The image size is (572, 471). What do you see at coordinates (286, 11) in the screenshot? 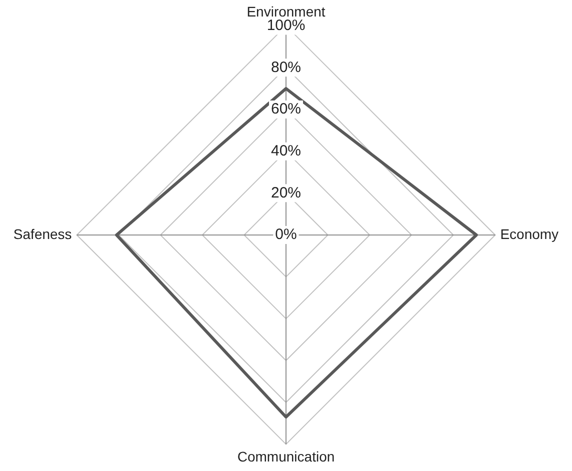
I see `spoke-label: Environment` at bounding box center [286, 11].